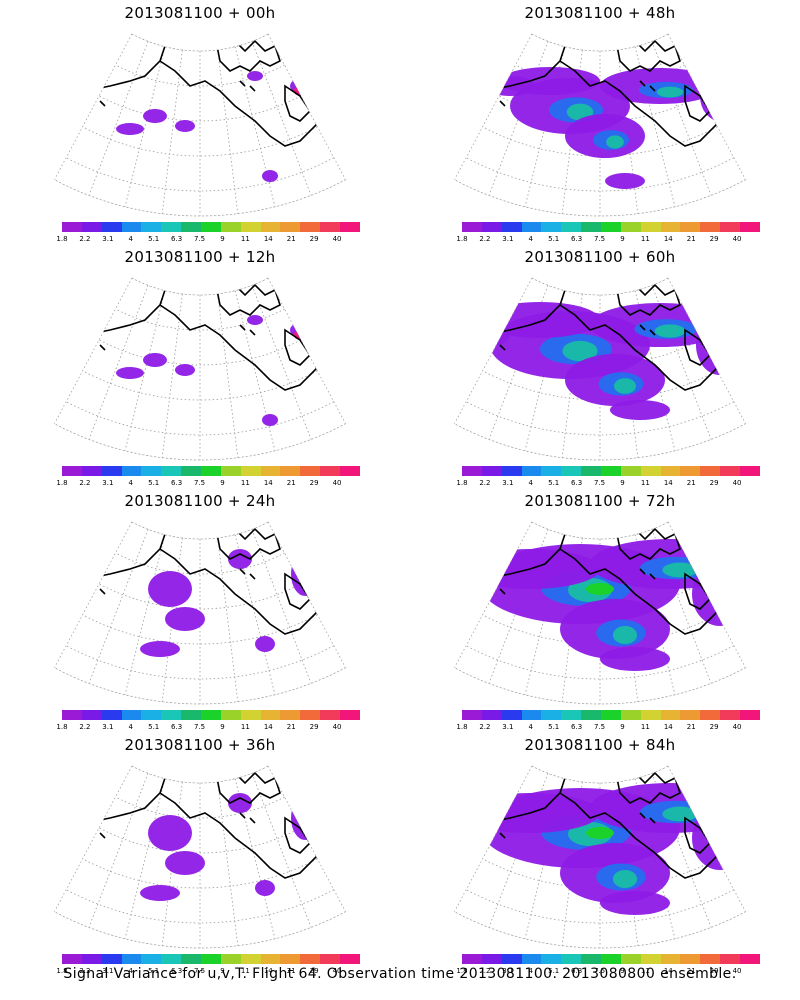 This screenshot has height=1000, width=800. I want to click on panel-title: 2013081100 + 24h, so click(200, 501).